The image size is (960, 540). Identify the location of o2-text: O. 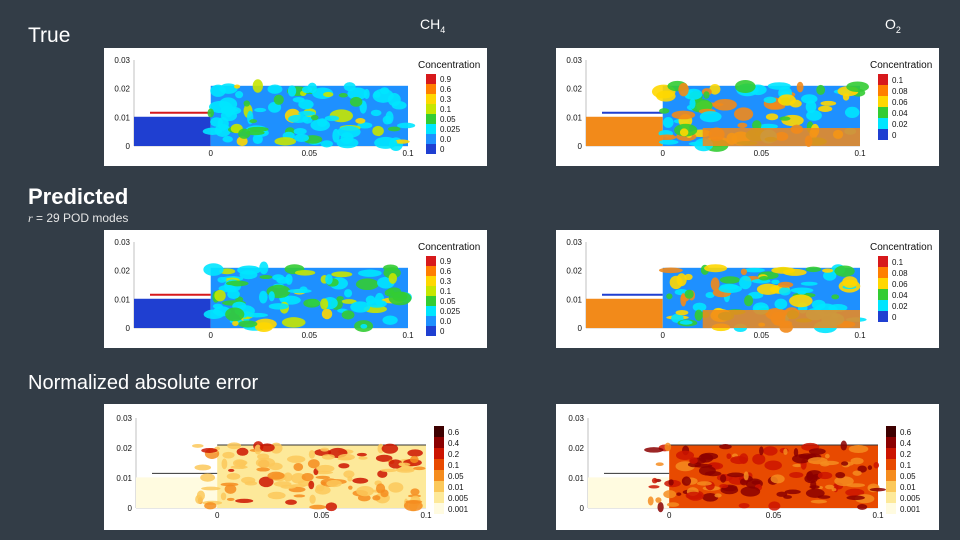
(890, 24).